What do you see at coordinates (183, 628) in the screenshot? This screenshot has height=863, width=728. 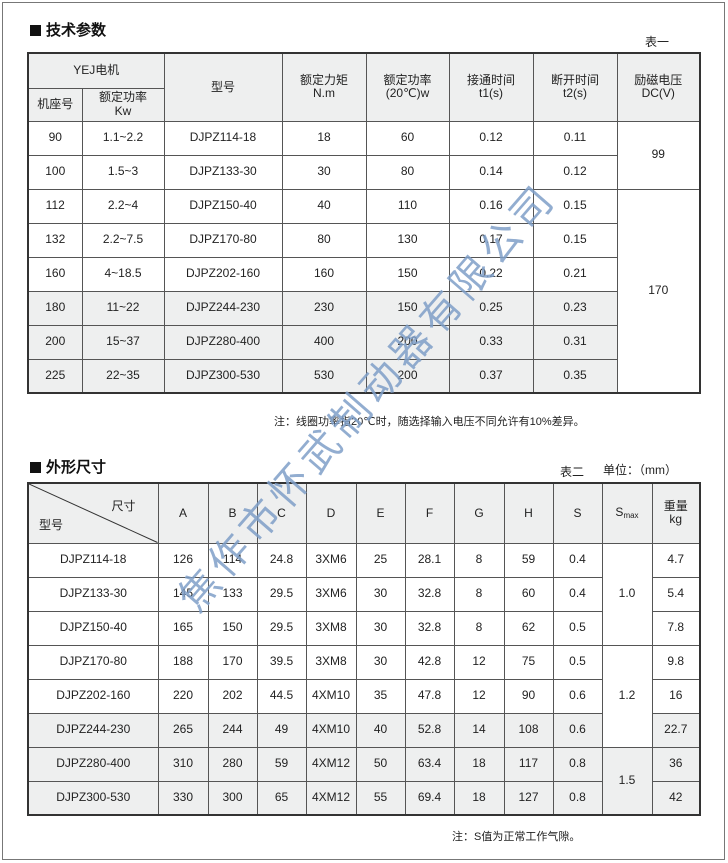 I see `cell-a: 165` at bounding box center [183, 628].